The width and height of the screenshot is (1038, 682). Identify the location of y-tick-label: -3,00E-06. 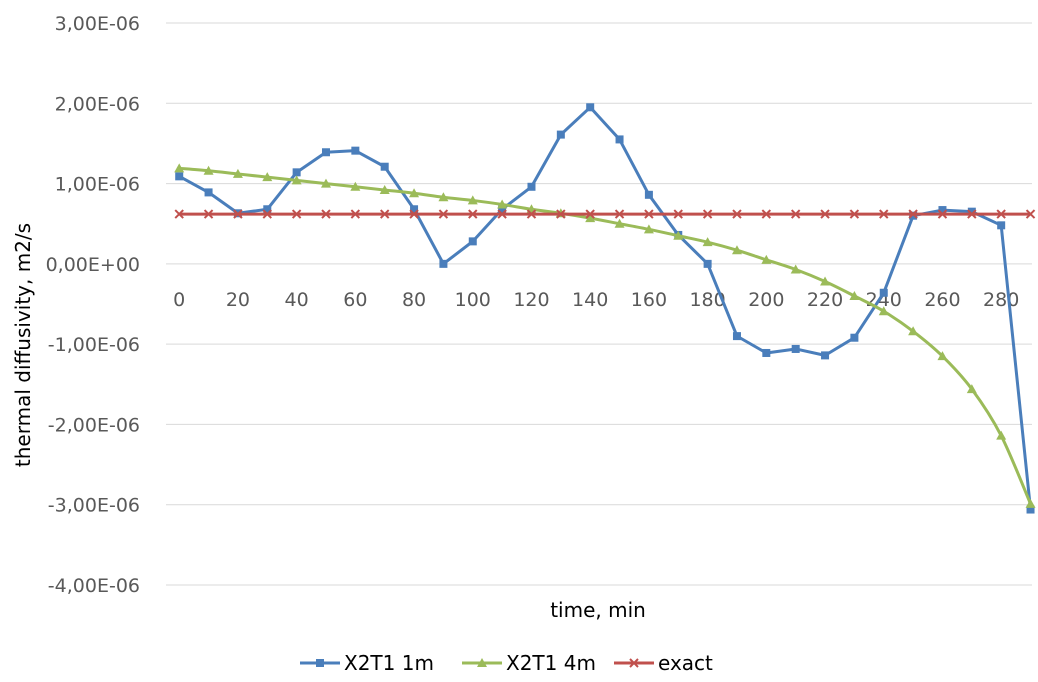
(94, 506).